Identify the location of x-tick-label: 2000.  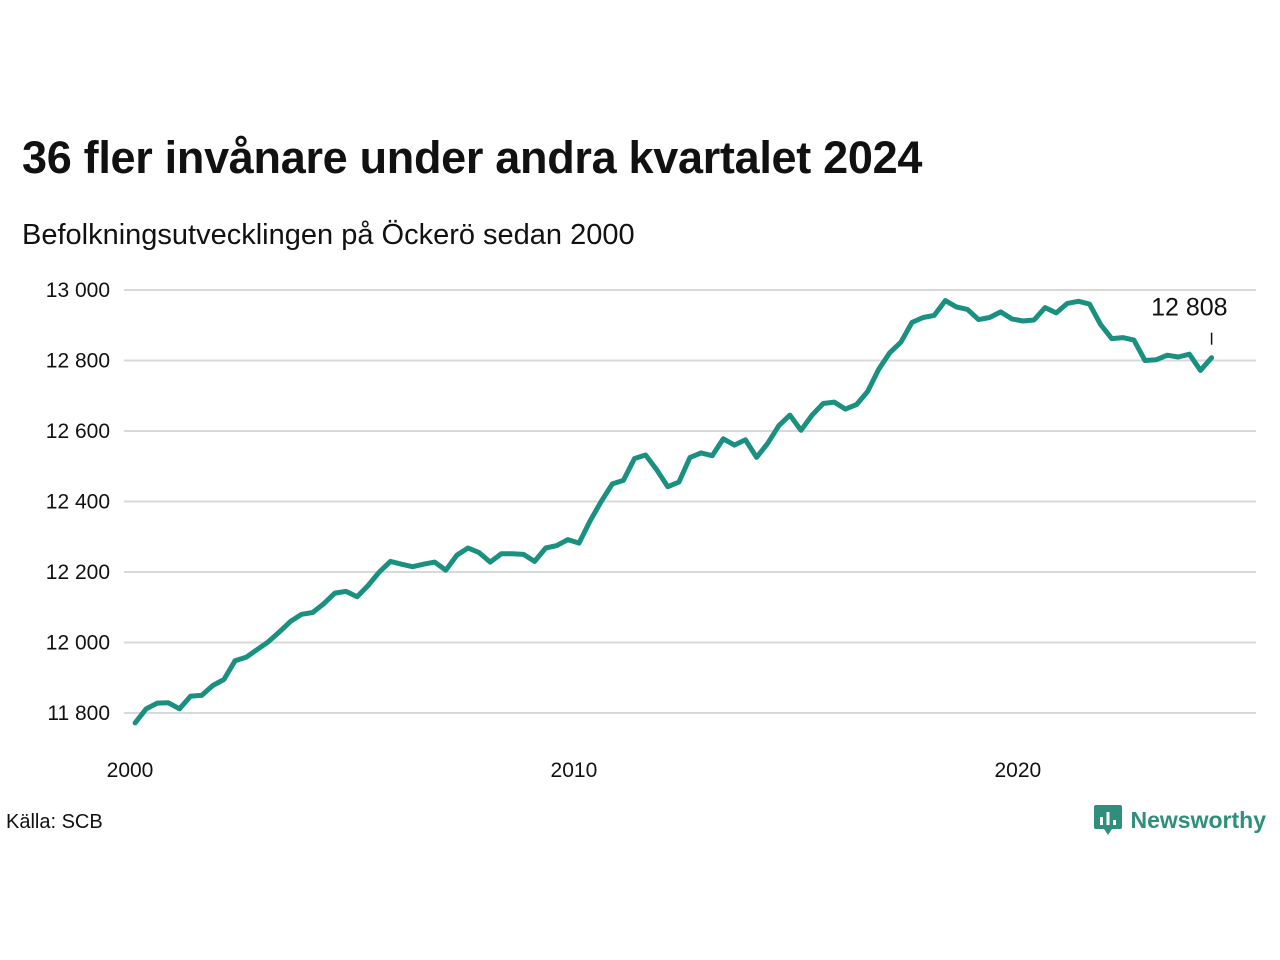
(130, 770).